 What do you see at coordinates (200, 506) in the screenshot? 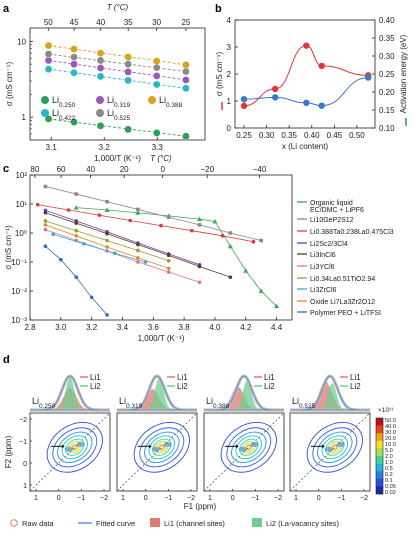
I see `x-axis-title: F1 (ppm)` at bounding box center [200, 506].